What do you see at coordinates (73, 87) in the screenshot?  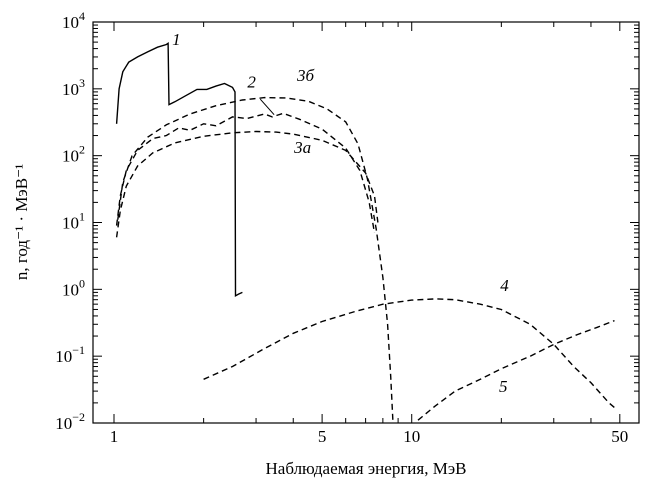 I see `y-tick-label: 10³` at bounding box center [73, 87].